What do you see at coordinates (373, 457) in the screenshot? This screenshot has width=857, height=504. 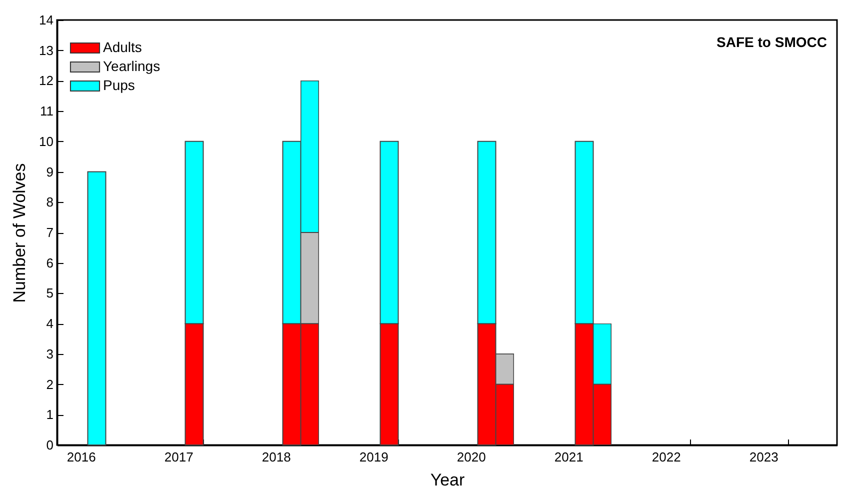 I see `x-tick-label: 2019` at bounding box center [373, 457].